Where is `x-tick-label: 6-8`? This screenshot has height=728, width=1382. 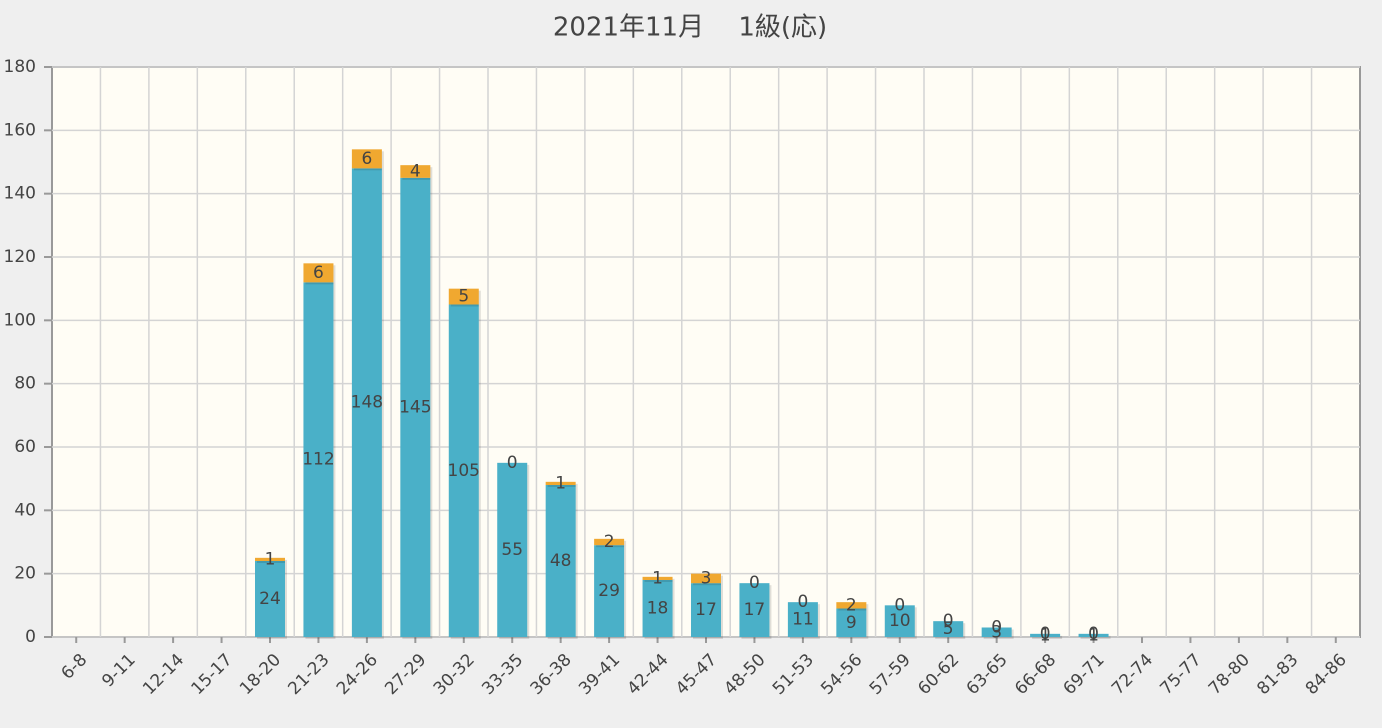 x-tick-label: 6-8 is located at coordinates (75, 667).